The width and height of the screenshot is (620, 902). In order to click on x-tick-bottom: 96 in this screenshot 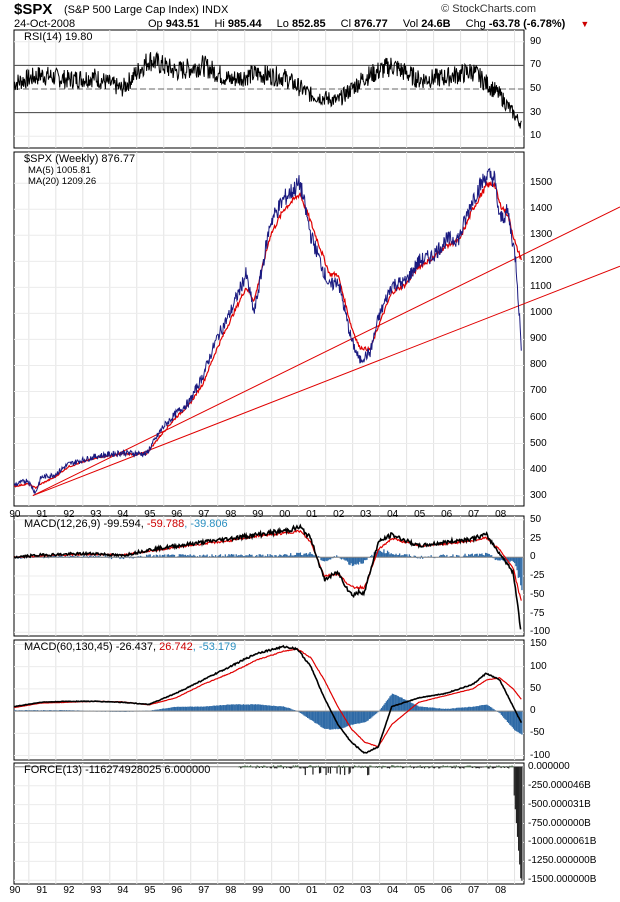, I will do `click(177, 890)`.